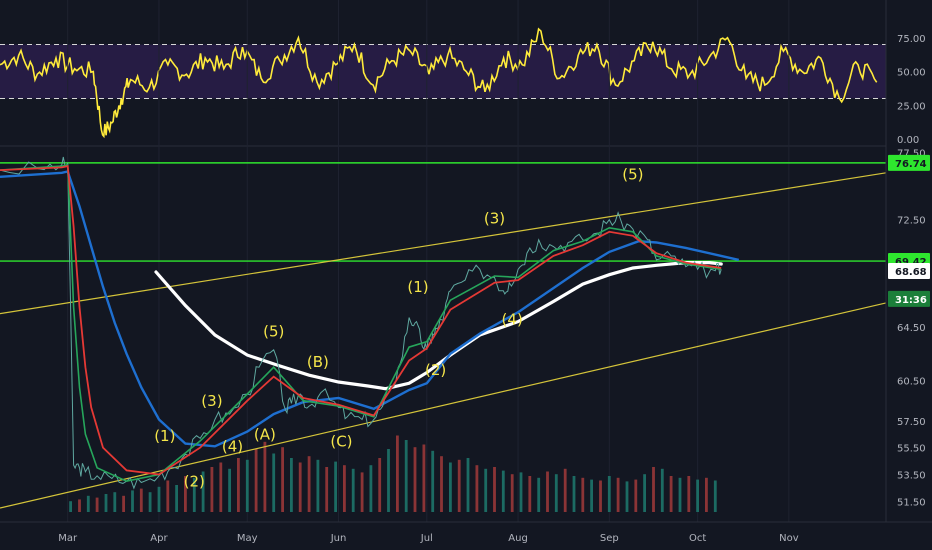 This screenshot has height=550, width=932. I want to click on time-tick-label: Mar, so click(68, 538).